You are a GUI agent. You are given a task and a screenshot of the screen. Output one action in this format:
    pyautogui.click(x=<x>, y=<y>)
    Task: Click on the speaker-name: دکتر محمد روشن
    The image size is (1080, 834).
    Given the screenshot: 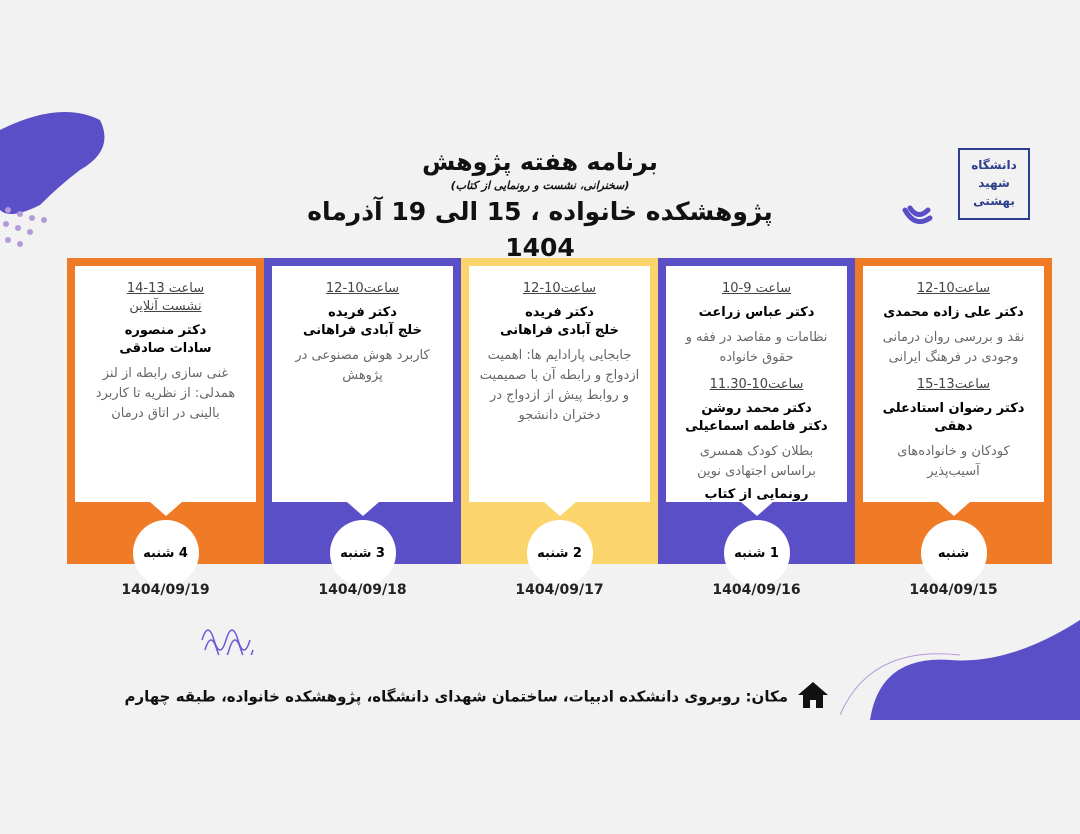 What is the action you would take?
    pyautogui.click(x=756, y=408)
    